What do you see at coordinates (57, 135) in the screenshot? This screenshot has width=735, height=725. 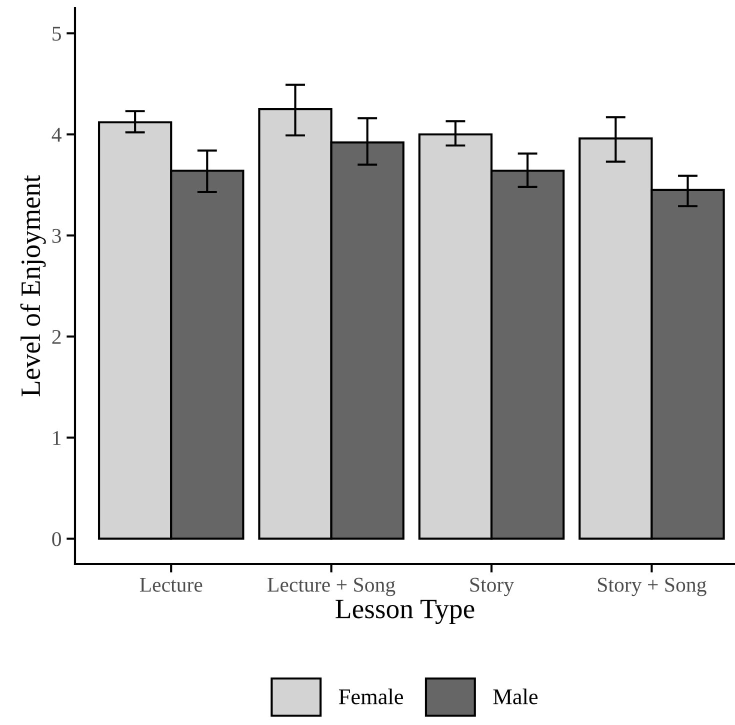 I see `y-tick-label: 4` at bounding box center [57, 135].